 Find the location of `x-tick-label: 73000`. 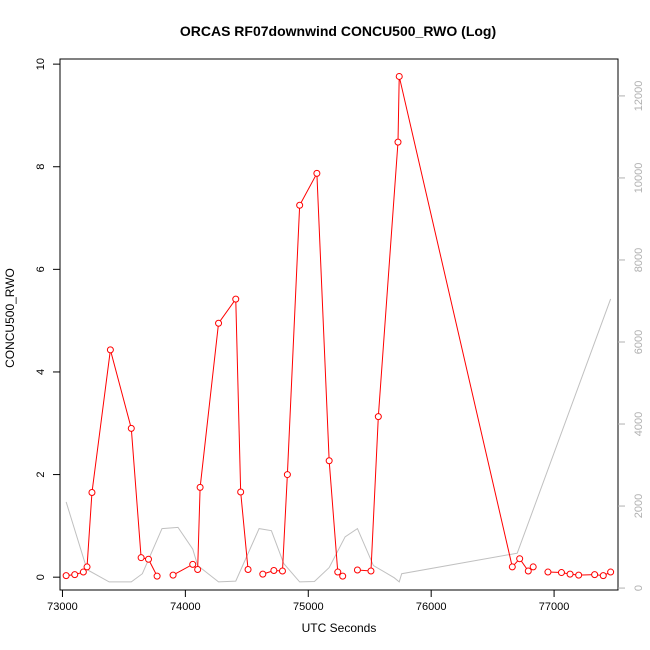

x-tick-label: 73000 is located at coordinates (62, 607).